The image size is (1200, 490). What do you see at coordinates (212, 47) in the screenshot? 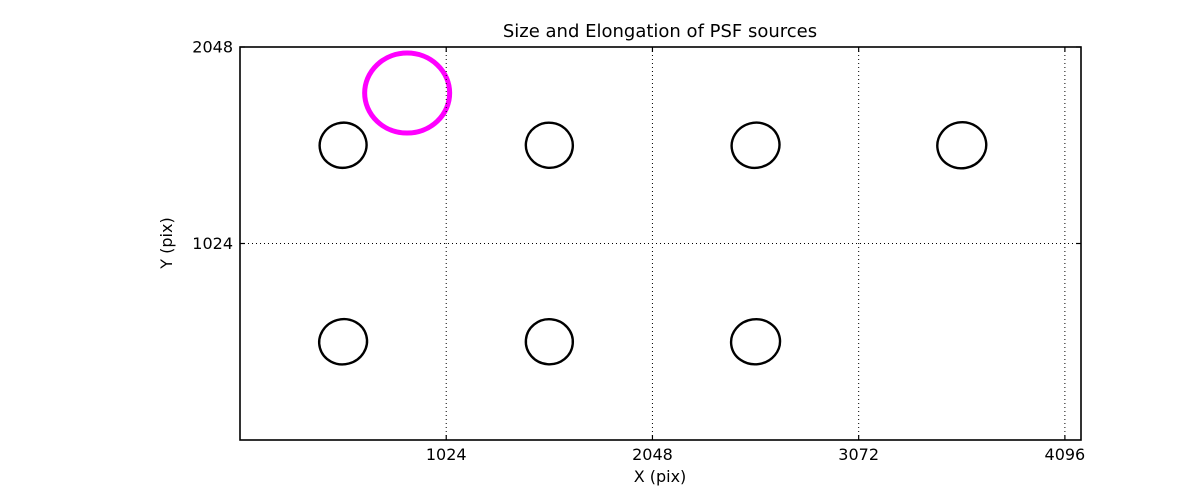
I see `y-tick-label: 2048` at bounding box center [212, 47].